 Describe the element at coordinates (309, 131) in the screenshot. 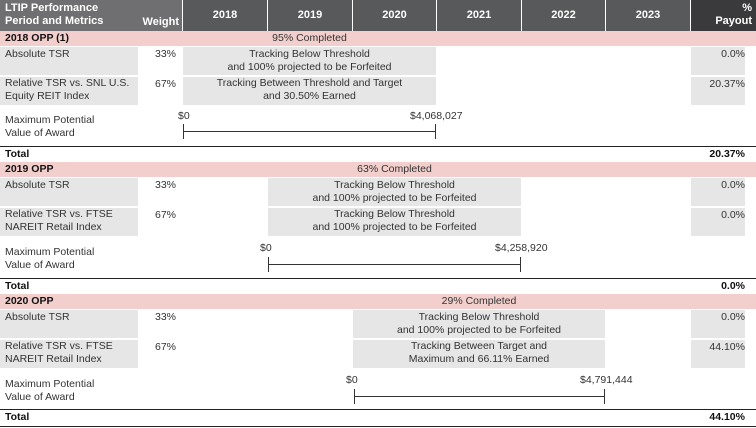

I see `opp2018-range-line` at that location.